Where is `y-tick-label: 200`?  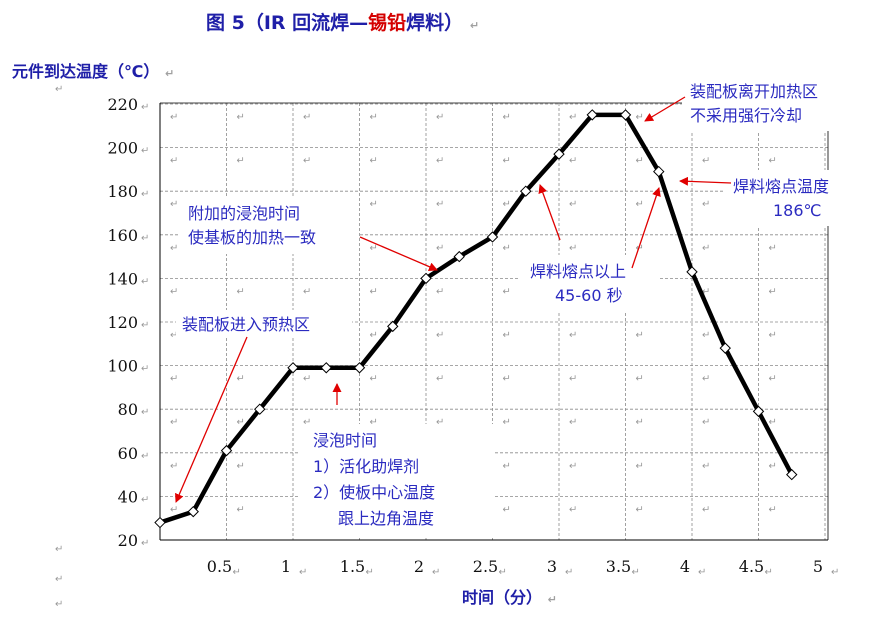
y-tick-label: 200 is located at coordinates (122, 148).